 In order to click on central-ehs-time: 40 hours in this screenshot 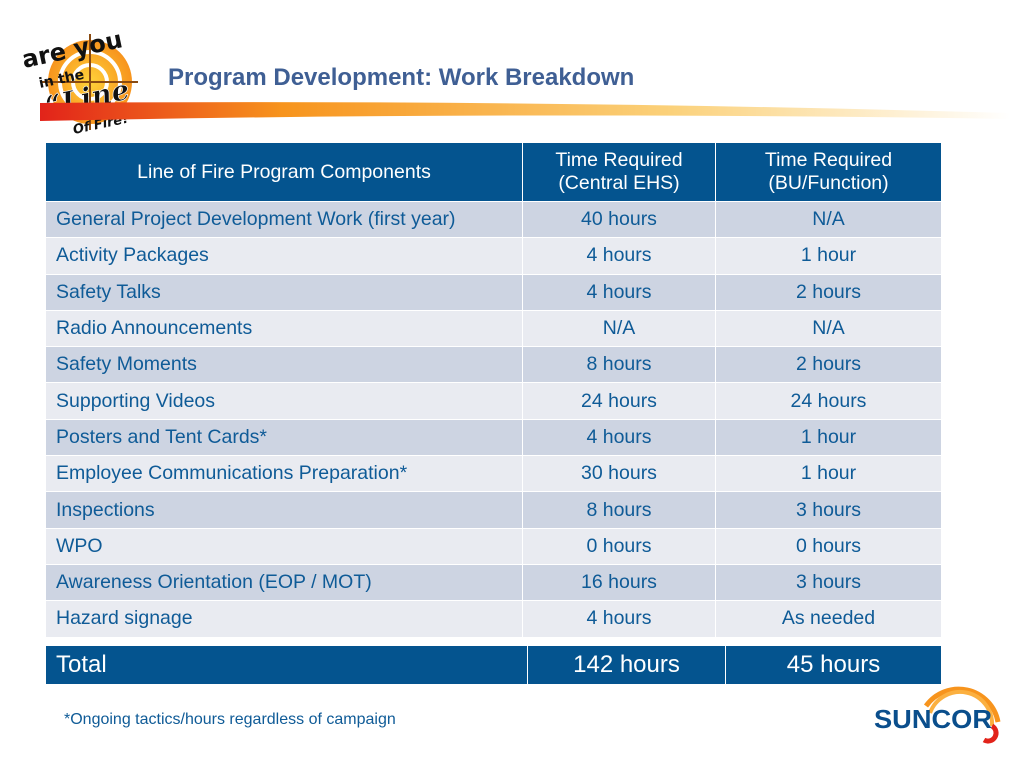, I will do `click(619, 219)`.